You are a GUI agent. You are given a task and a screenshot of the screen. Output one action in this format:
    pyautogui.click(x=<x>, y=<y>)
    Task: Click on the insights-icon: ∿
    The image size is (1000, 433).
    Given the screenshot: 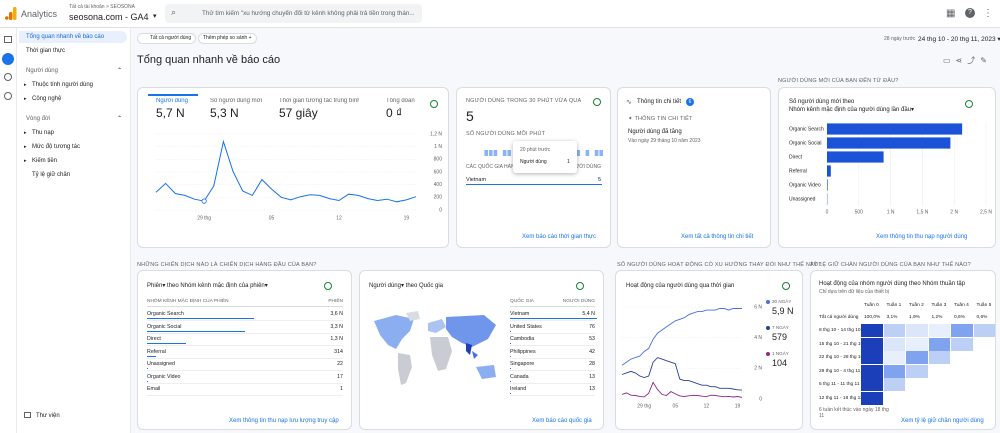 What is the action you would take?
    pyautogui.click(x=629, y=102)
    